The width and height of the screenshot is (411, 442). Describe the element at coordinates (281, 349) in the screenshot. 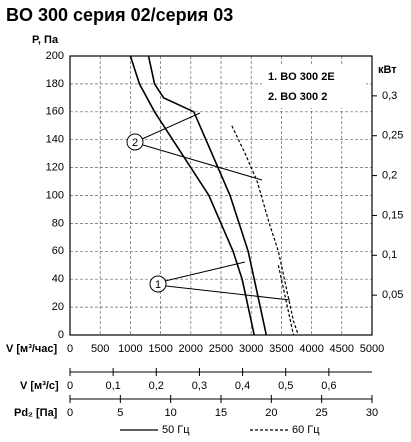

I see `x-tick-label: 3500` at that location.